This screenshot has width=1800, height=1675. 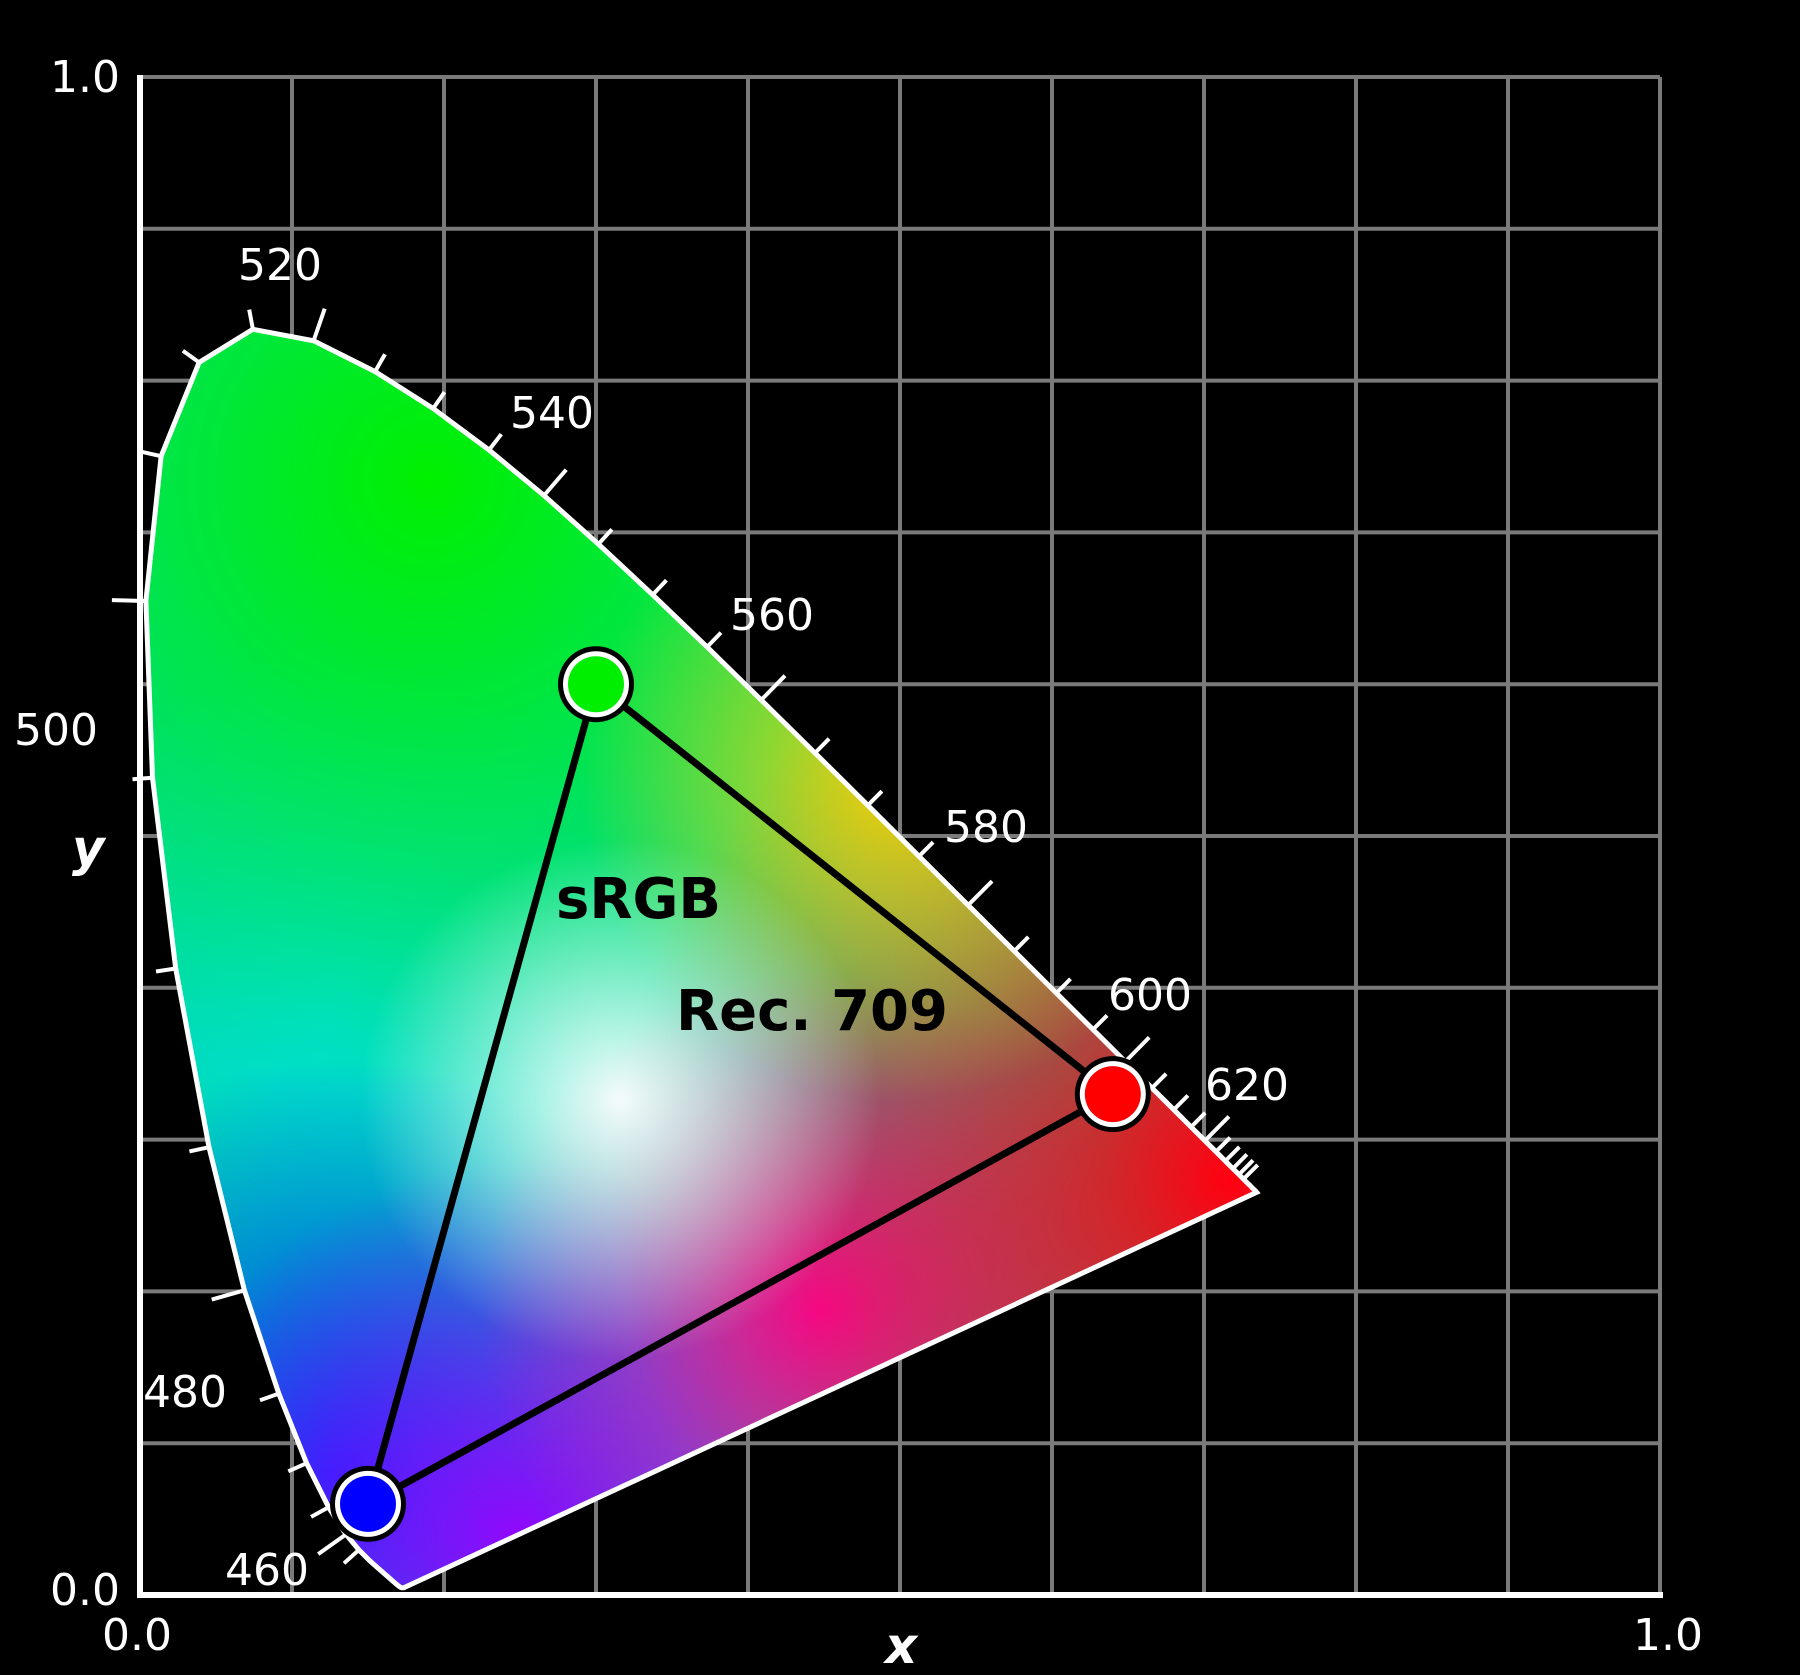 I want to click on gamut-labels: sRGB Rec. 709, so click(x=752, y=955).